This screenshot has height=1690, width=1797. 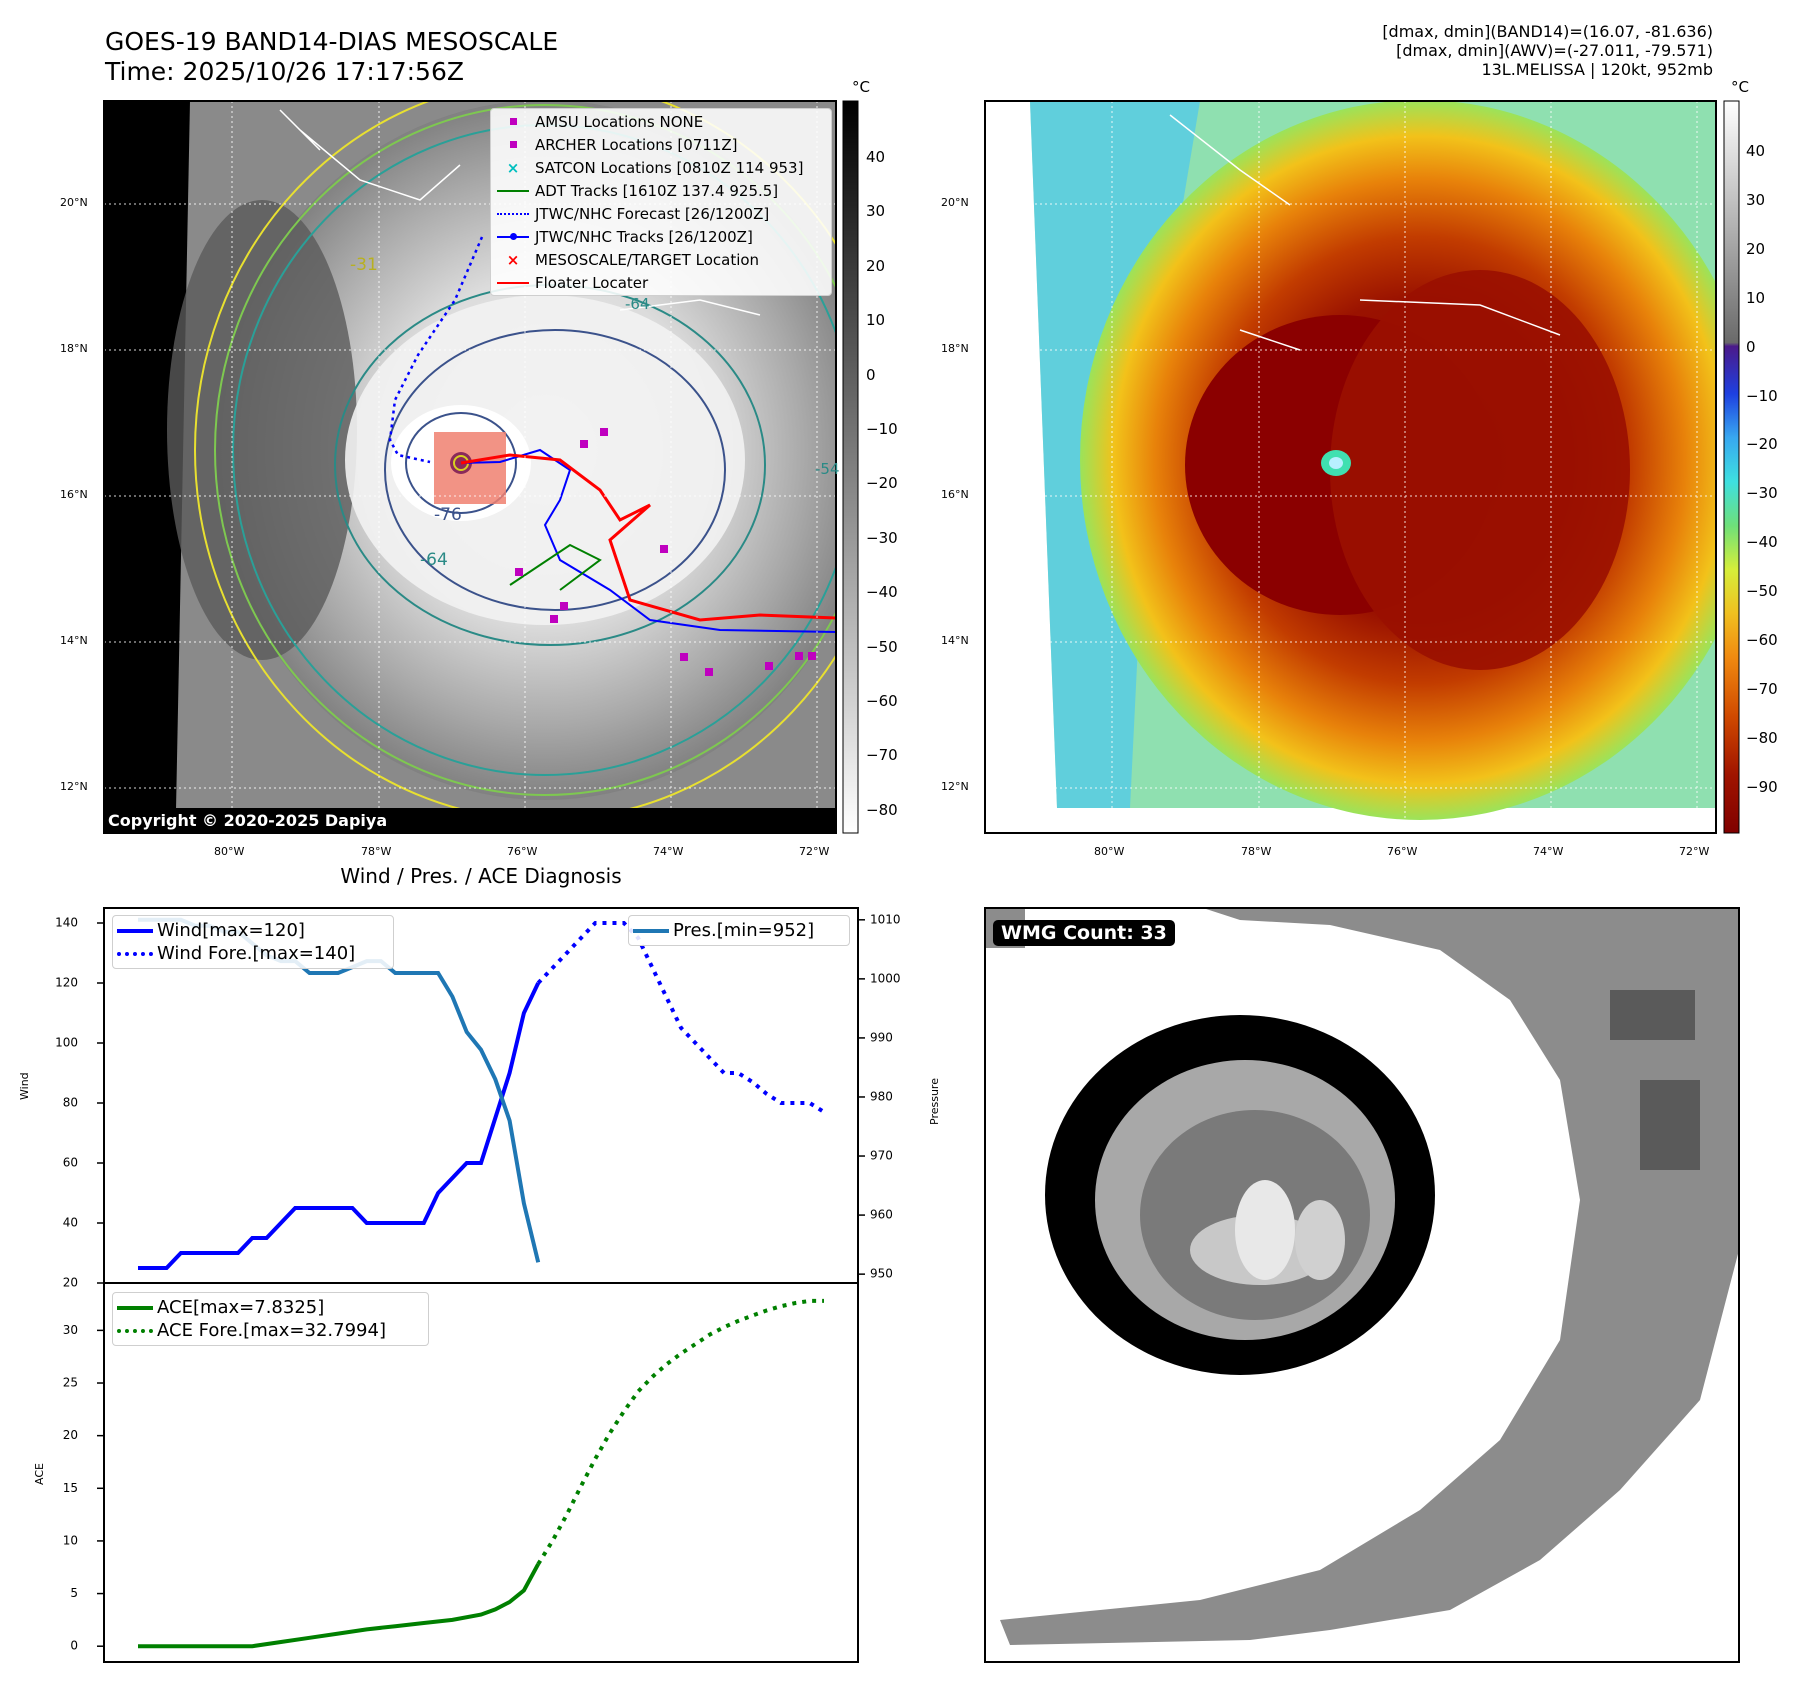 What do you see at coordinates (955, 348) in the screenshot?
I see `awv-lat-label-18n: 18°N` at bounding box center [955, 348].